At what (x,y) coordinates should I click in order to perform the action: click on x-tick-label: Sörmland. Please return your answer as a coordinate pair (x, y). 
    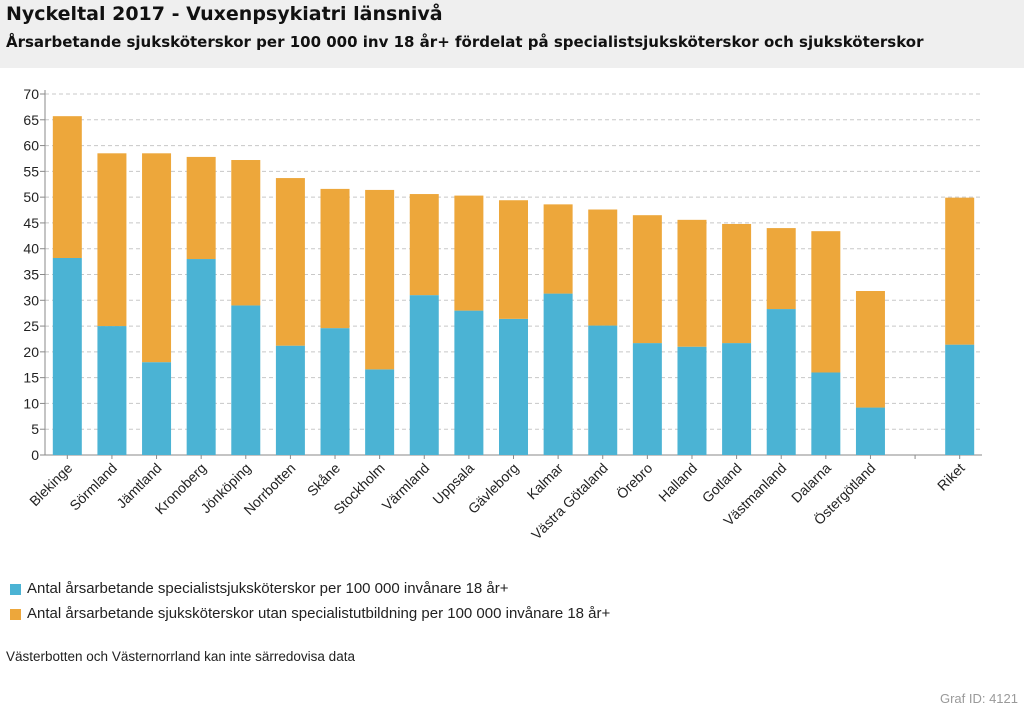
    Looking at the image, I should click on (93, 487).